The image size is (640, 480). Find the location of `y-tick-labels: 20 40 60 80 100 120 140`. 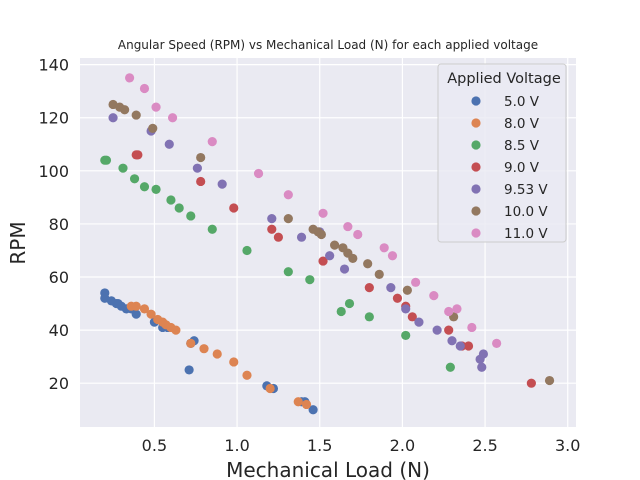

y-tick-labels: 20 40 60 80 100 120 140 is located at coordinates (53, 225).